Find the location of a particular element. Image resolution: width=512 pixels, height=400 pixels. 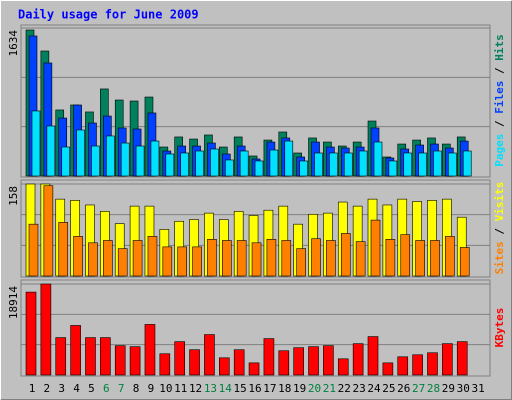

x-tick-label: 10 is located at coordinates (165, 388).